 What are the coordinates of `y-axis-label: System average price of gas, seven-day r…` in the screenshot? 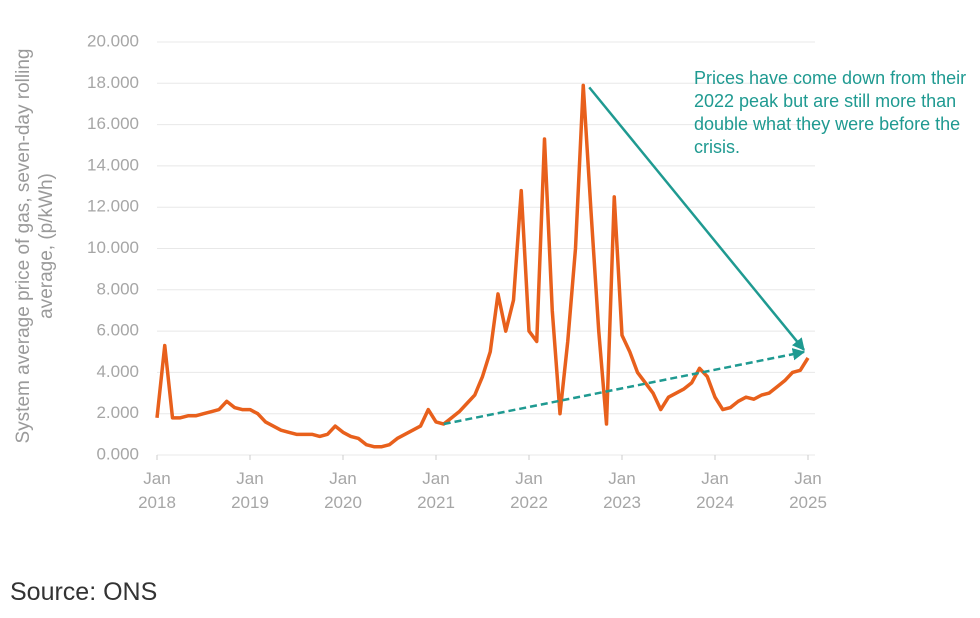 It's located at (35, 246).